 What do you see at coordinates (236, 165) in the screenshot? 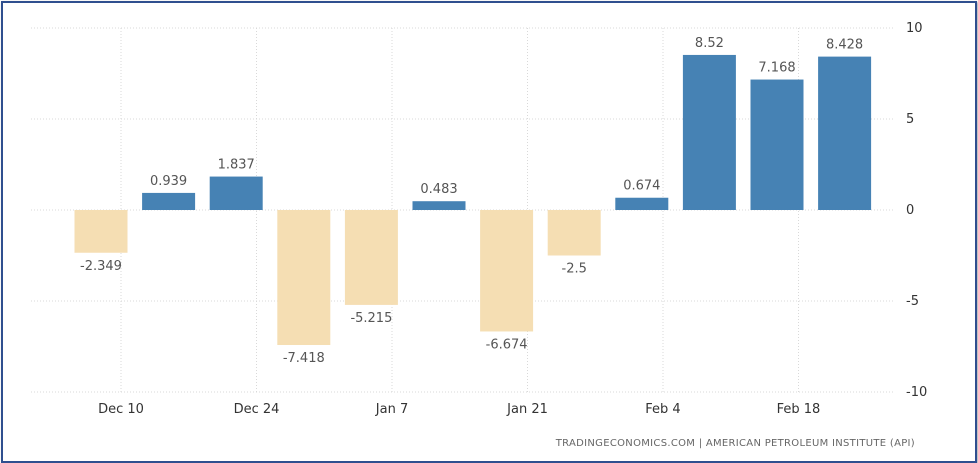
I see `bar-value-label: 1.837` at bounding box center [236, 165].